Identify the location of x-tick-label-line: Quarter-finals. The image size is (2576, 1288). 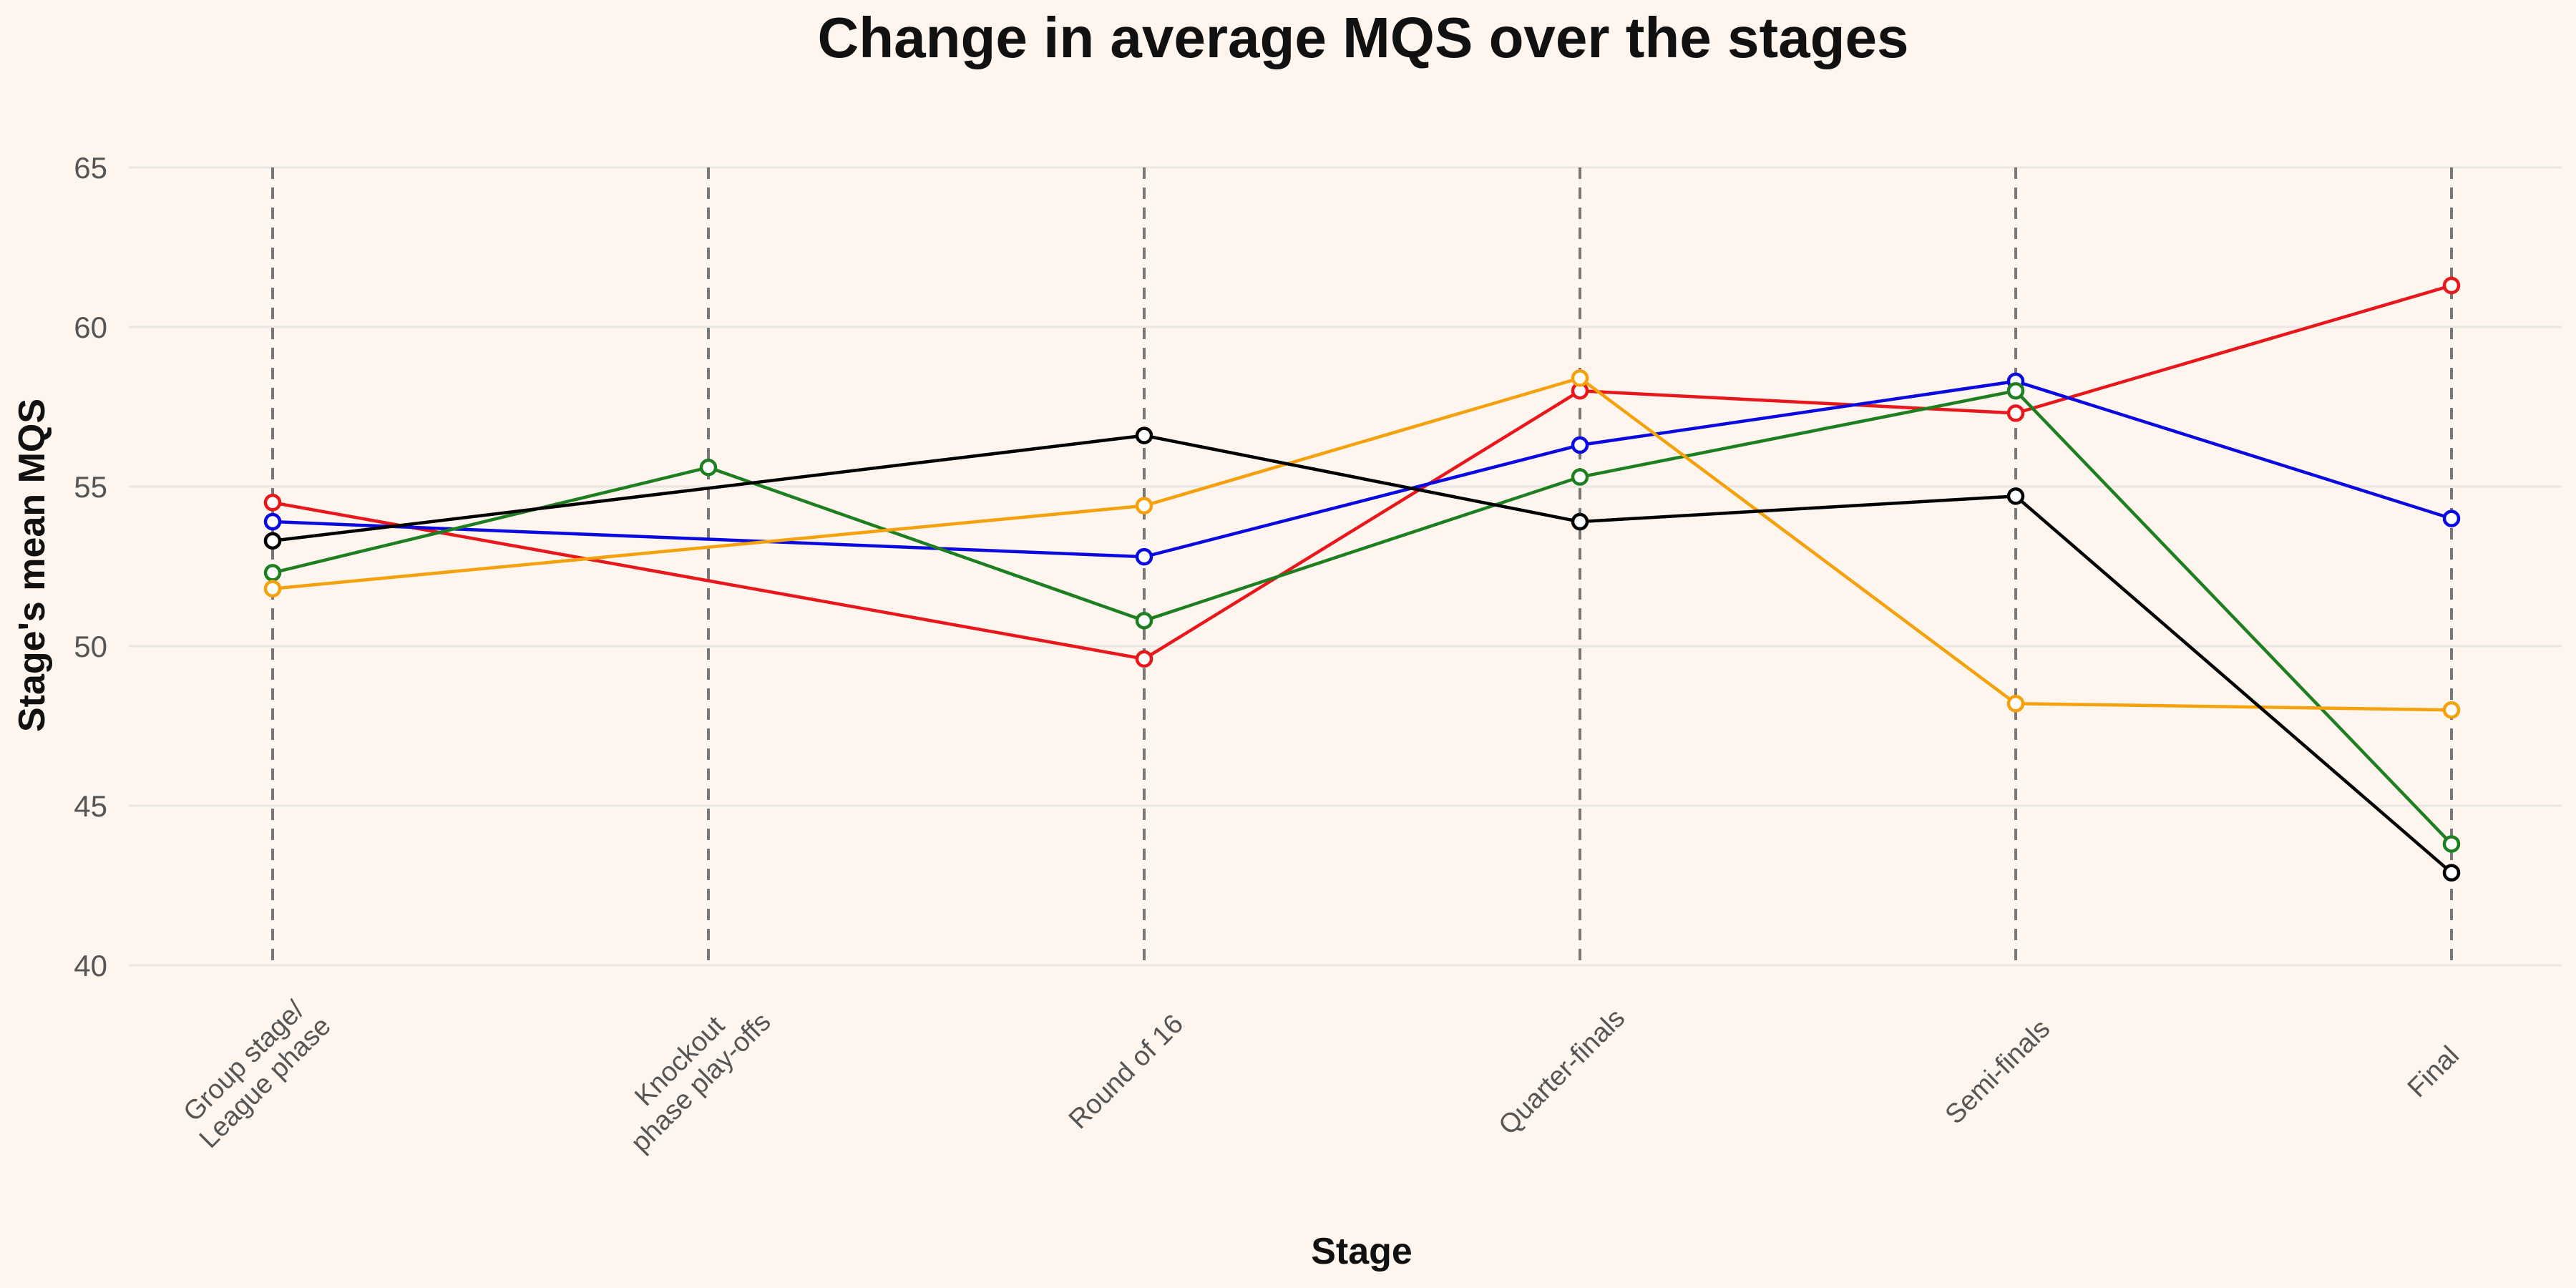
(1562, 1072).